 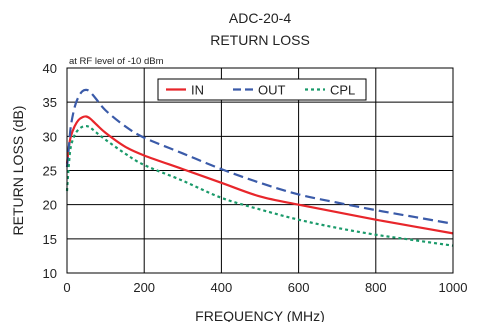 What do you see at coordinates (50, 273) in the screenshot?
I see `y-tick-label: 10` at bounding box center [50, 273].